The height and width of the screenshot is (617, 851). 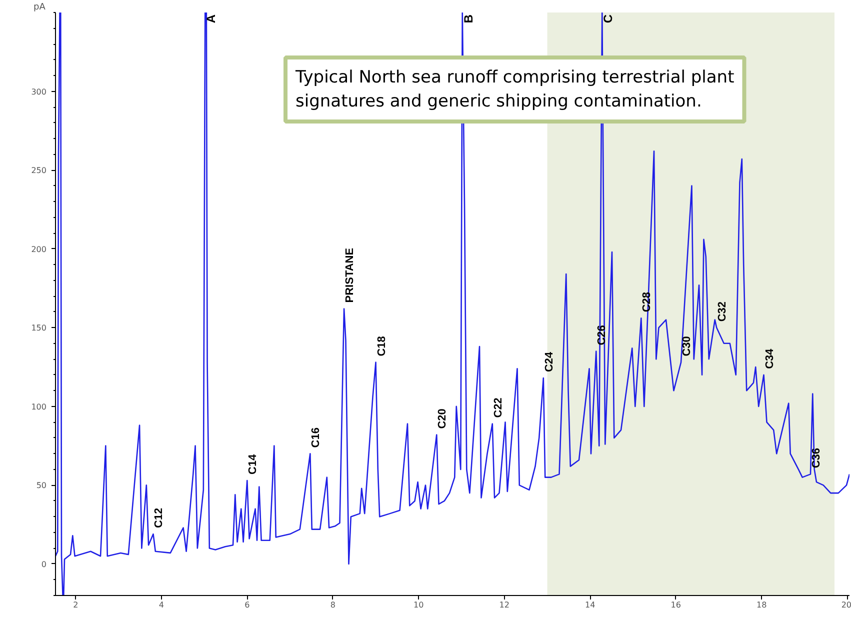 What do you see at coordinates (161, 605) in the screenshot?
I see `x-tick-label: 4` at bounding box center [161, 605].